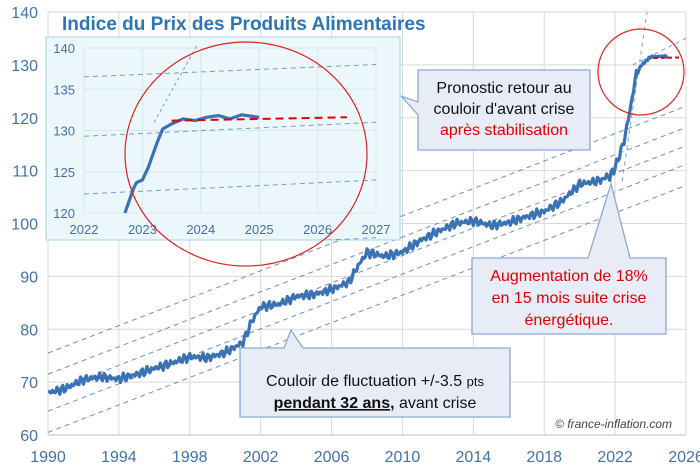 The image size is (700, 470). I want to click on chart-title: Indice du Prix des Produits Alimentaires, so click(244, 24).